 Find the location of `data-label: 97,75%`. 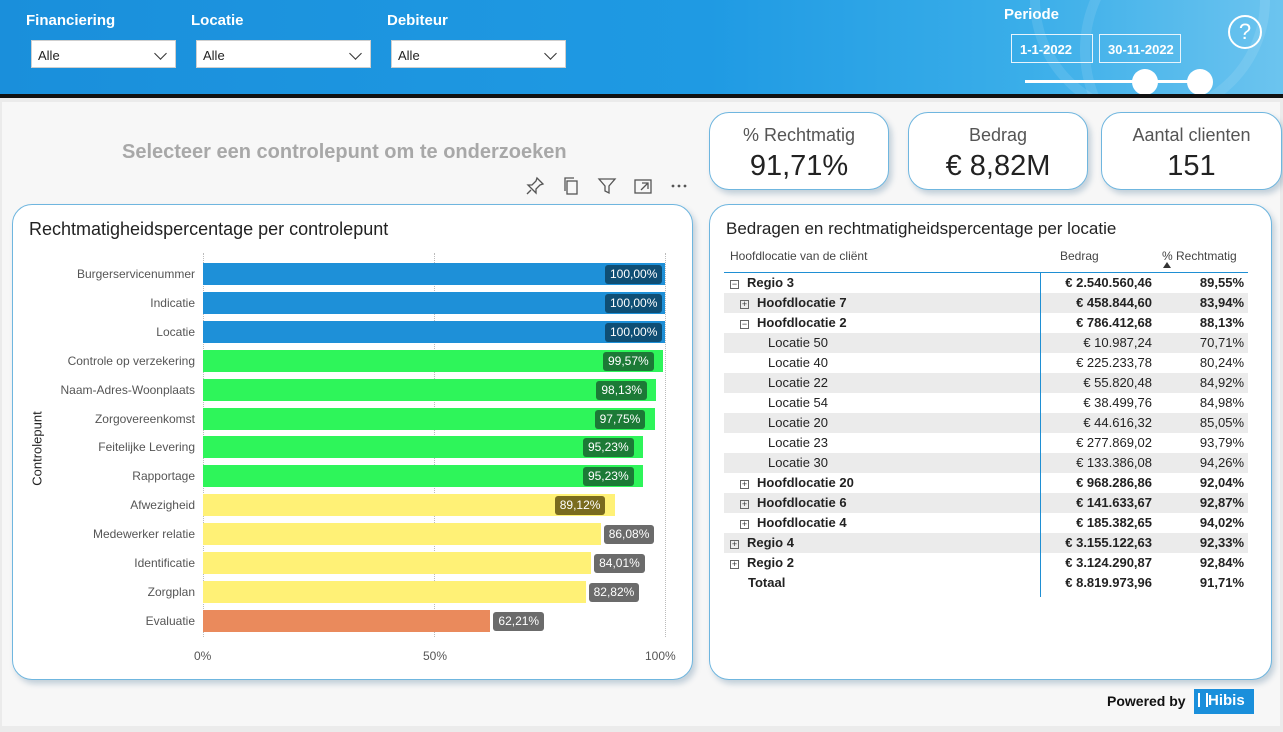

data-label: 97,75% is located at coordinates (620, 419).